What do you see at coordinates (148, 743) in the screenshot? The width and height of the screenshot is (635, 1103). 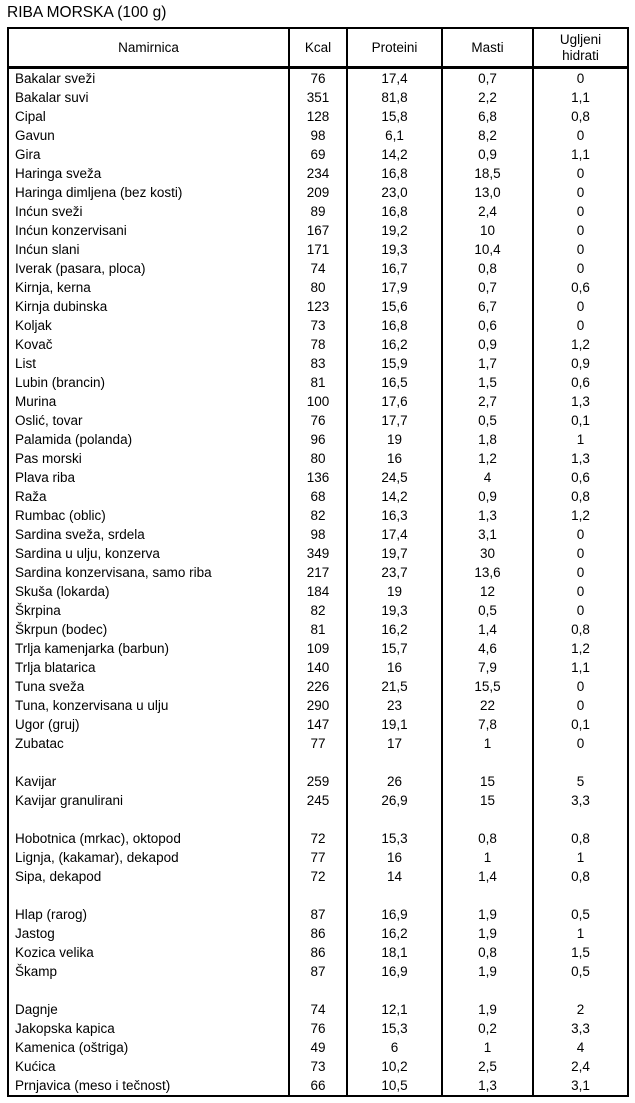 I see `food-name-cell: Zubatac` at bounding box center [148, 743].